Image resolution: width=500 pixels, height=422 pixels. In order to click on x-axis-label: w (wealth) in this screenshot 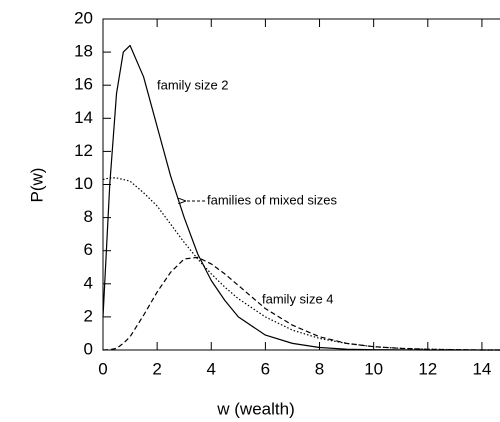, I will do `click(255, 408)`.